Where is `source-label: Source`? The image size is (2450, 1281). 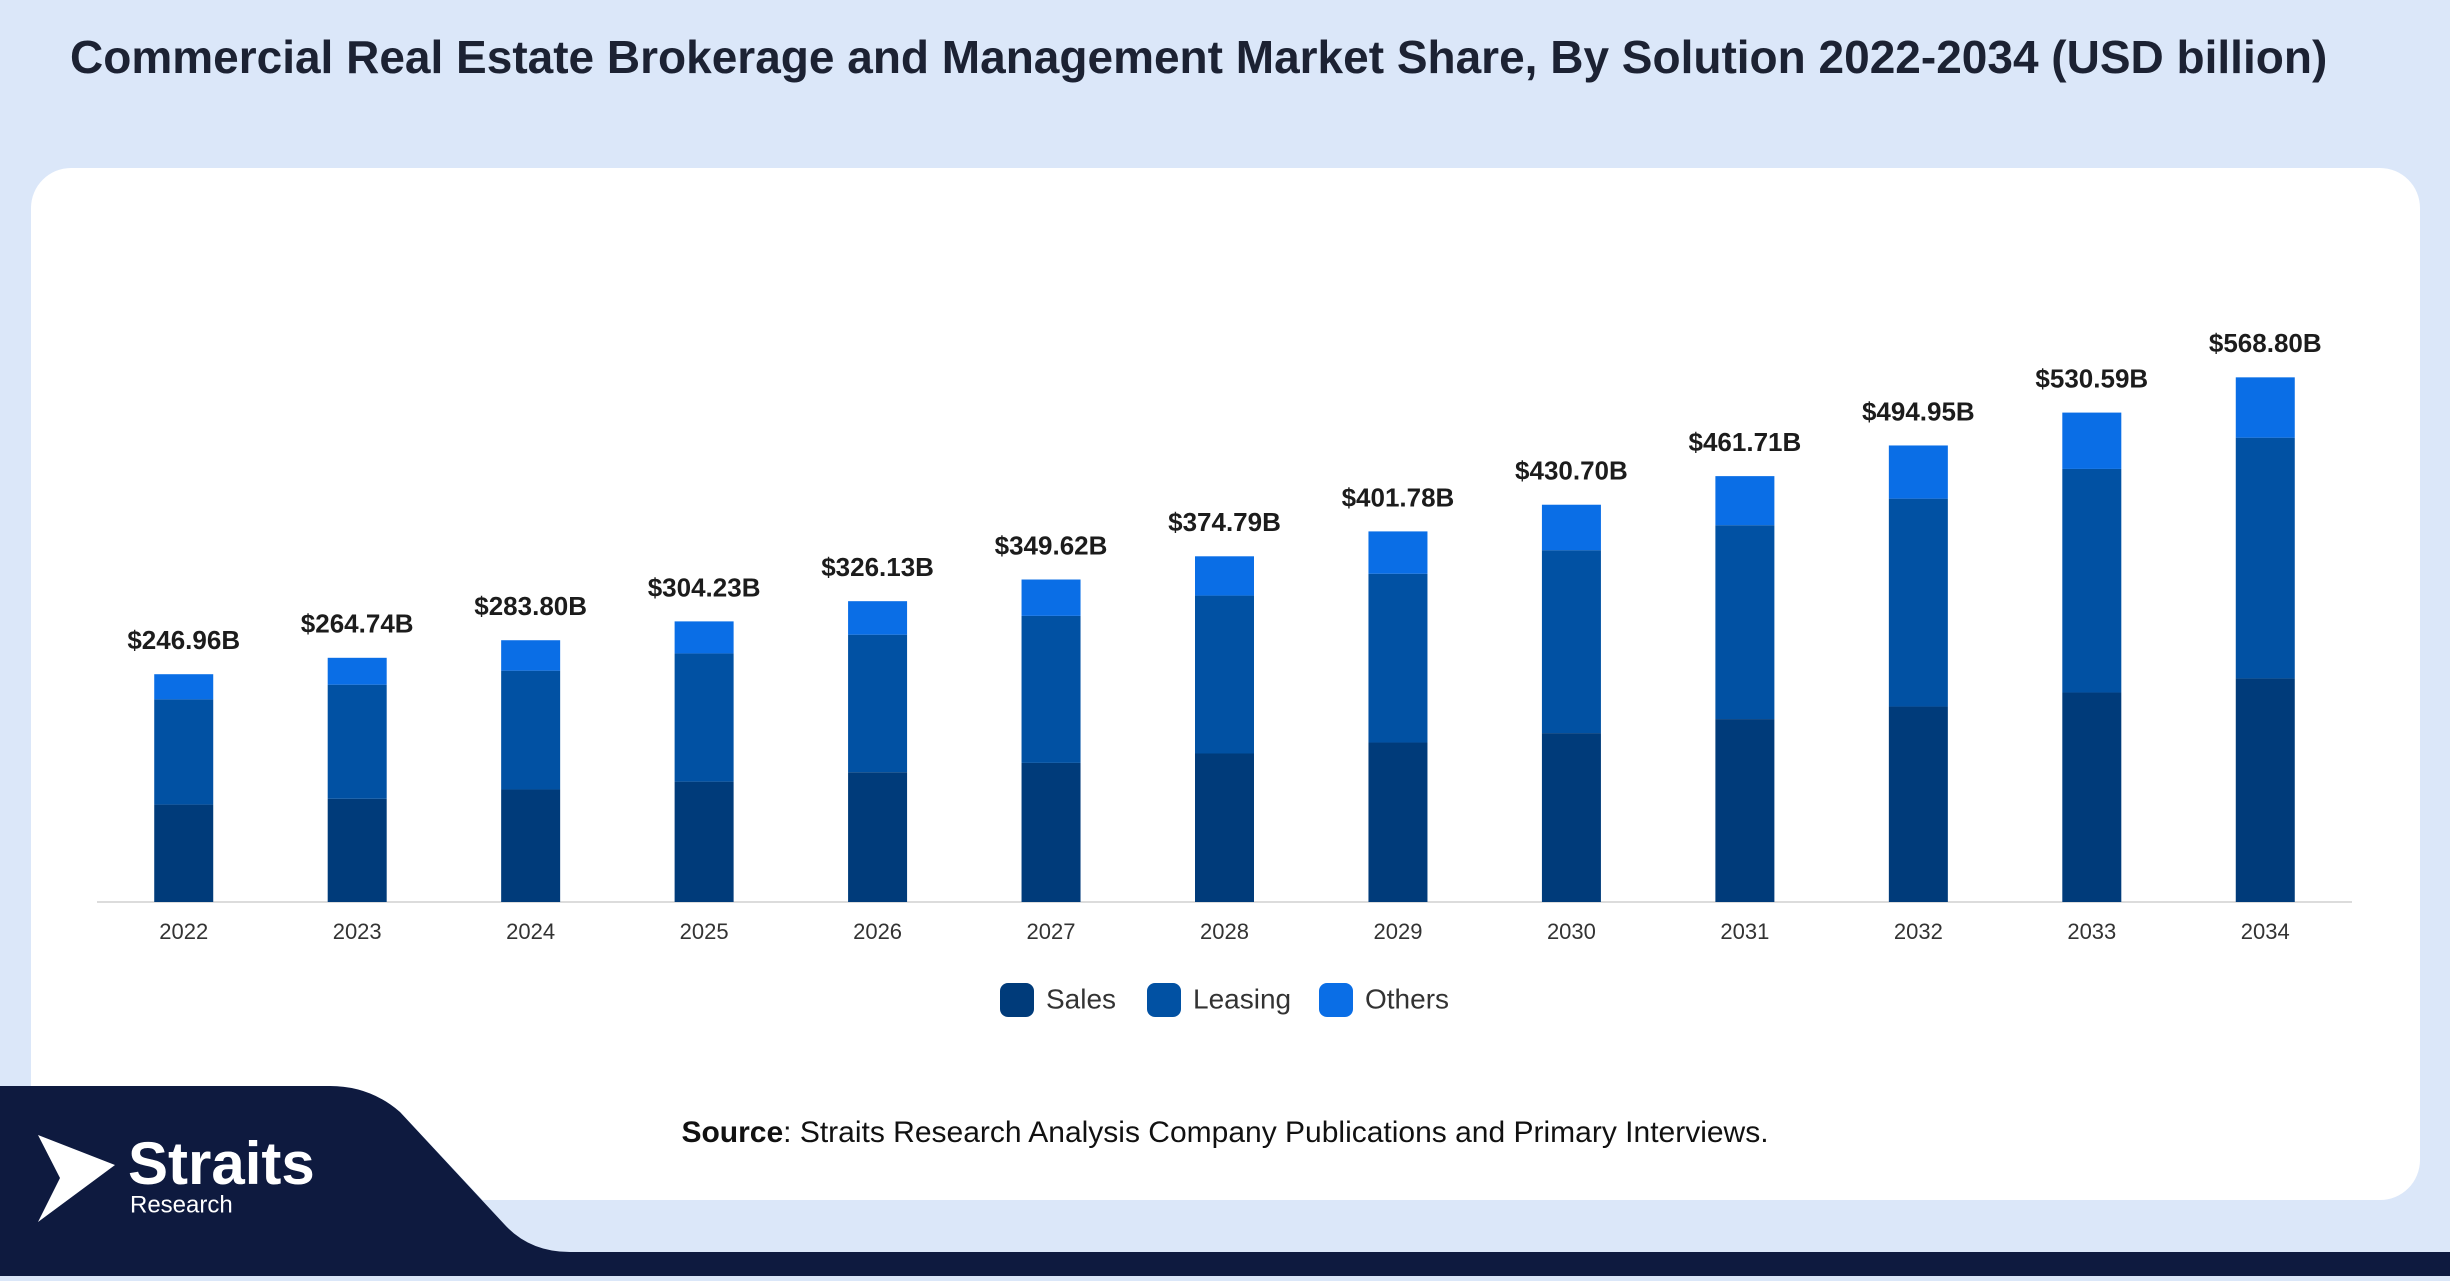
source-label: Source is located at coordinates (732, 1132).